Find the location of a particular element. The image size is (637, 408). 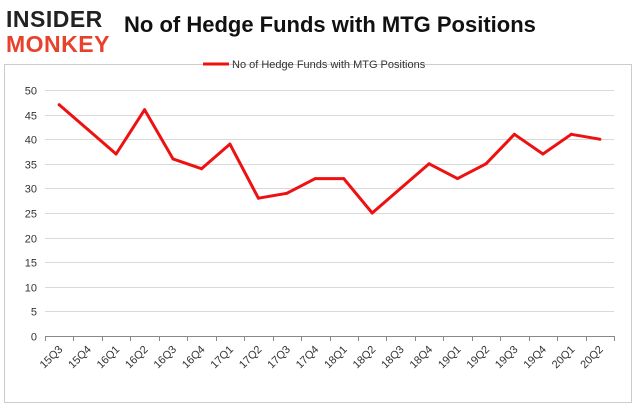

x-tick-label: 17Q2 is located at coordinates (251, 358).